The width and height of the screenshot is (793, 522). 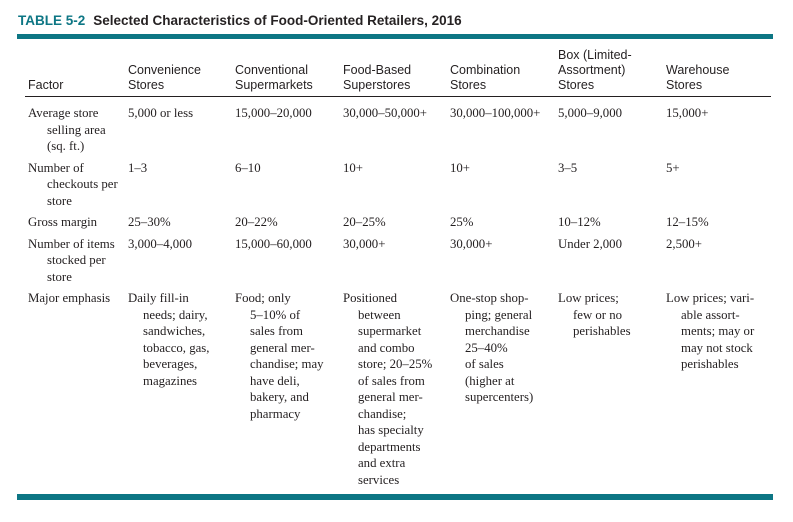 I want to click on bottom-divider-rule, so click(x=395, y=497).